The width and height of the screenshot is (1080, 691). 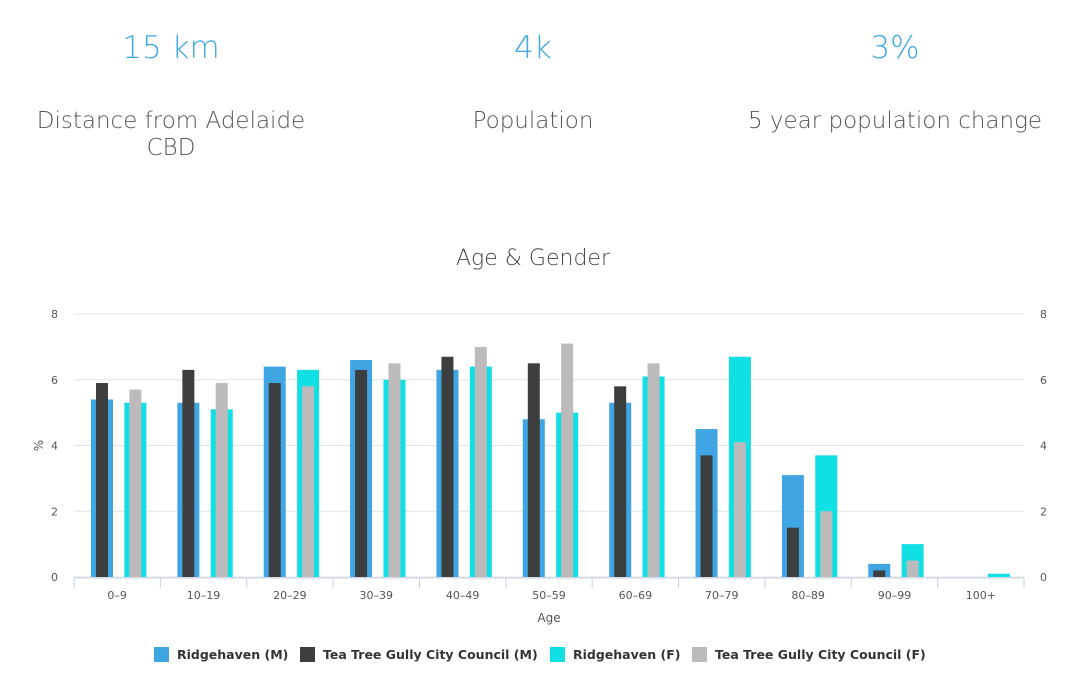 I want to click on x-tick-label: 20–29, so click(x=290, y=595).